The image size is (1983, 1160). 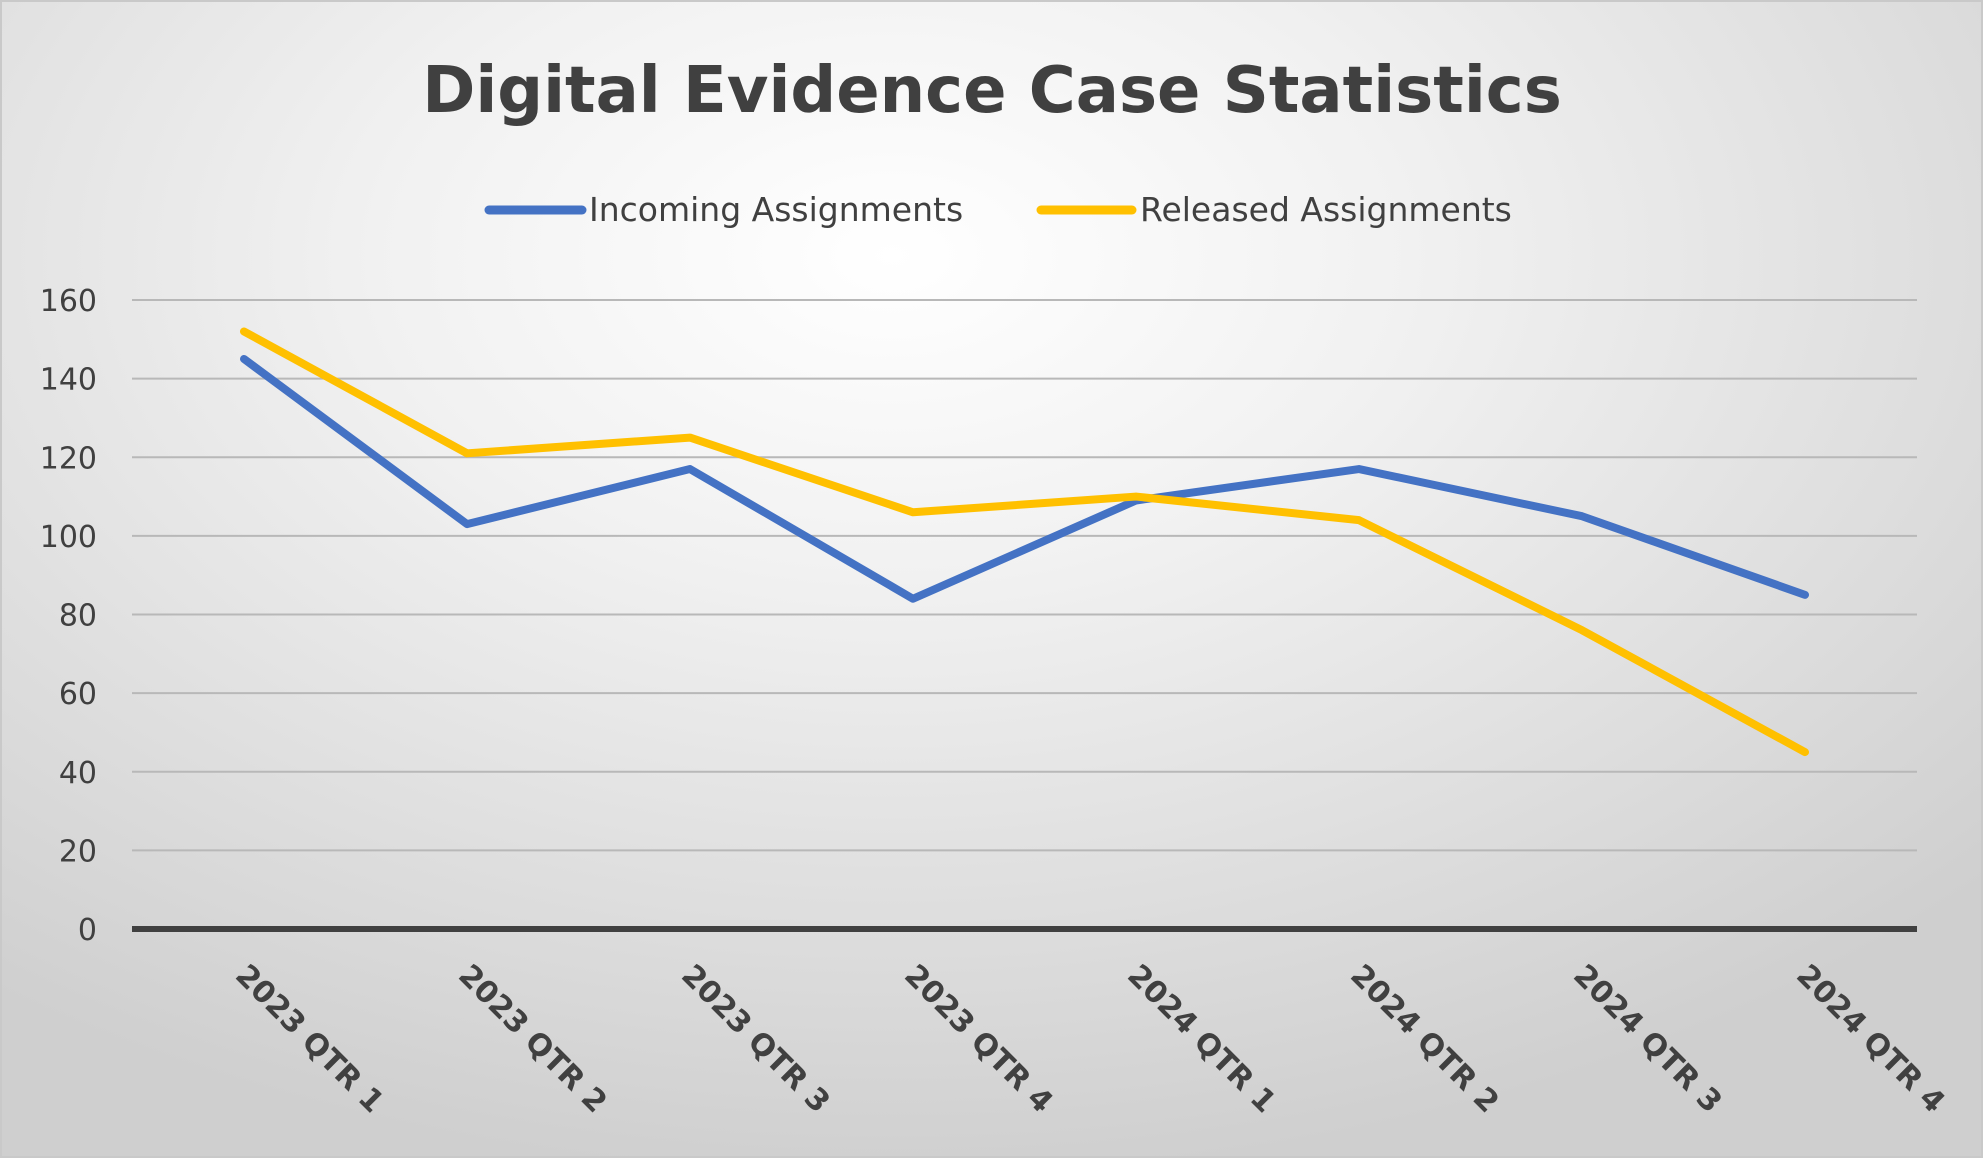 I want to click on x-tick-label: 2024 QTR 2, so click(x=1424, y=1039).